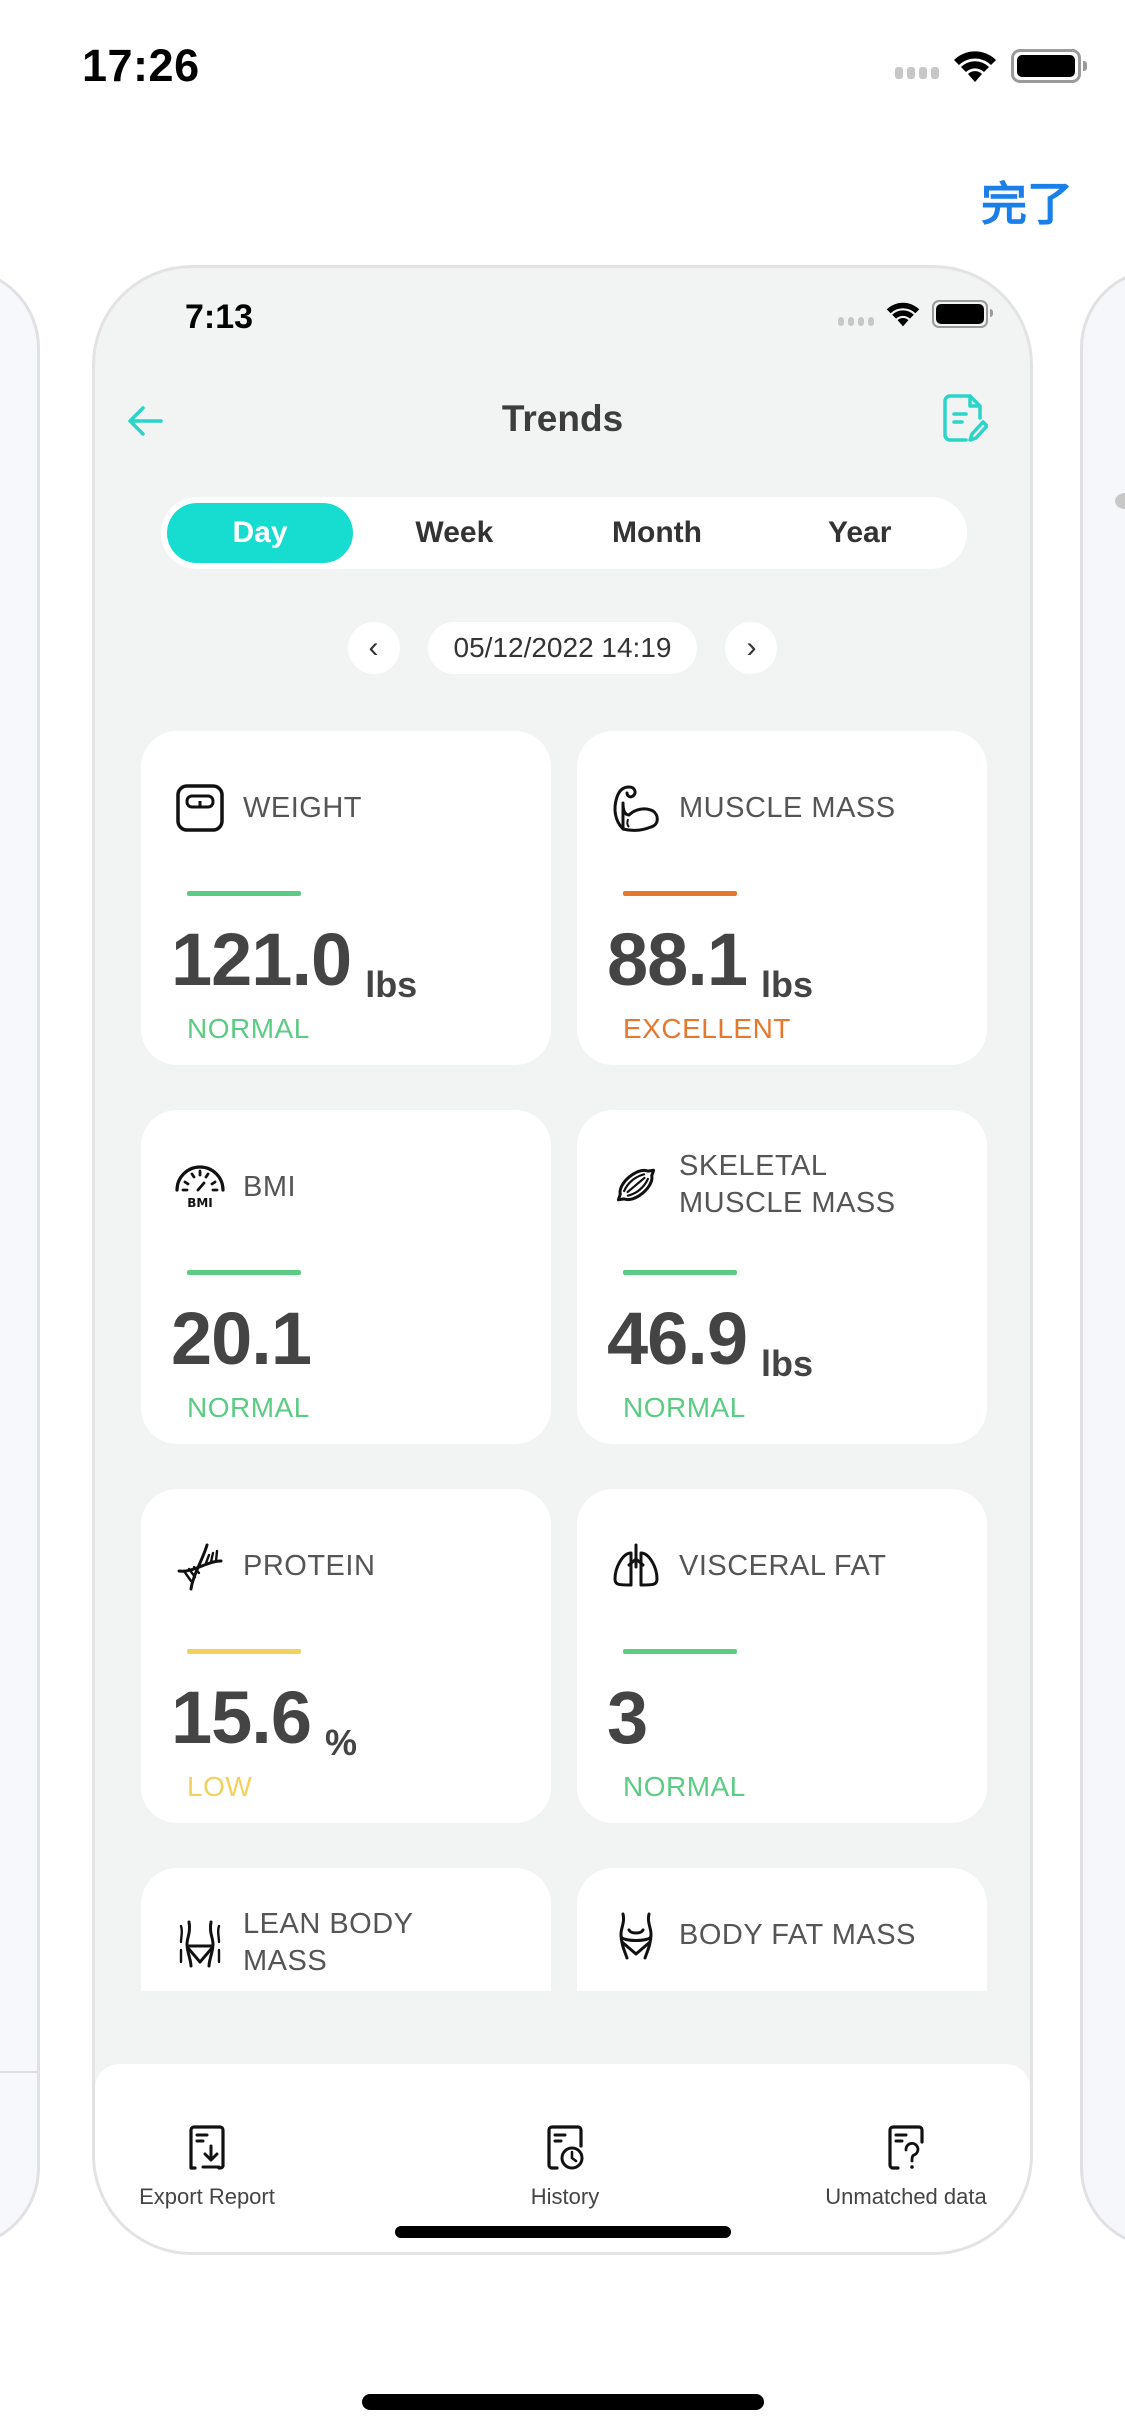 This screenshot has width=1125, height=2436. Describe the element at coordinates (906, 2196) in the screenshot. I see `tab-label: Unmatched data` at that location.